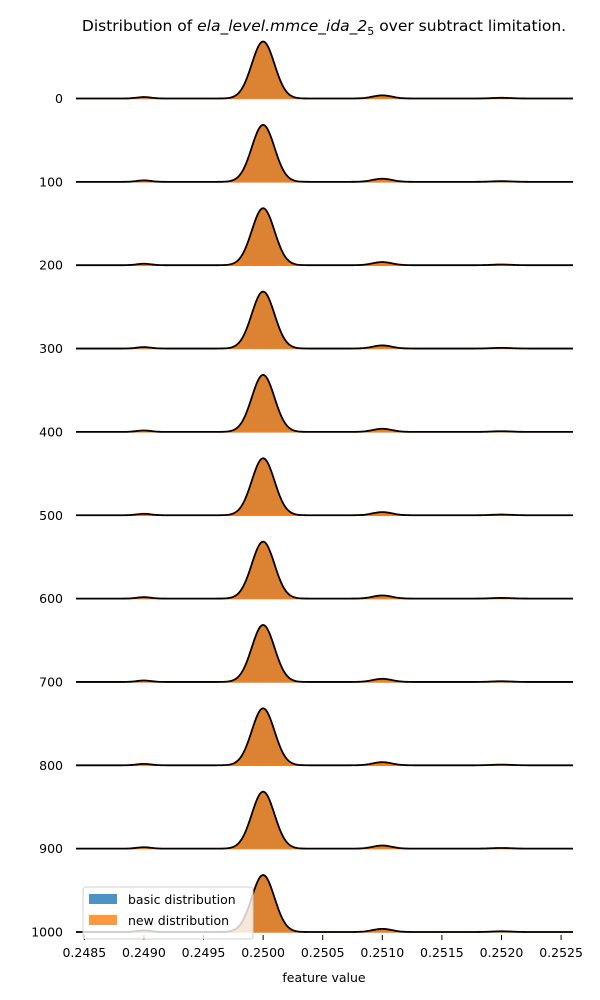 Image resolution: width=600 pixels, height=1000 pixels. I want to click on x-tick-label: 0.2520, so click(502, 952).